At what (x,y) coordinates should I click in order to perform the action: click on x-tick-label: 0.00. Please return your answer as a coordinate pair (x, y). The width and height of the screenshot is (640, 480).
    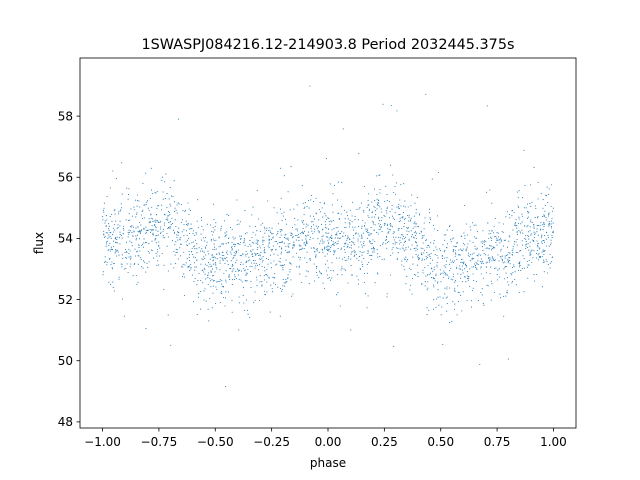
    Looking at the image, I should click on (328, 442).